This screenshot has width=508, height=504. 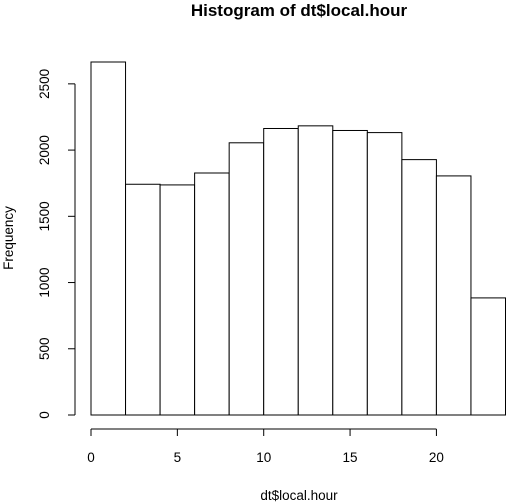 What do you see at coordinates (299, 495) in the screenshot?
I see `x-axis-title: dt$local.hour` at bounding box center [299, 495].